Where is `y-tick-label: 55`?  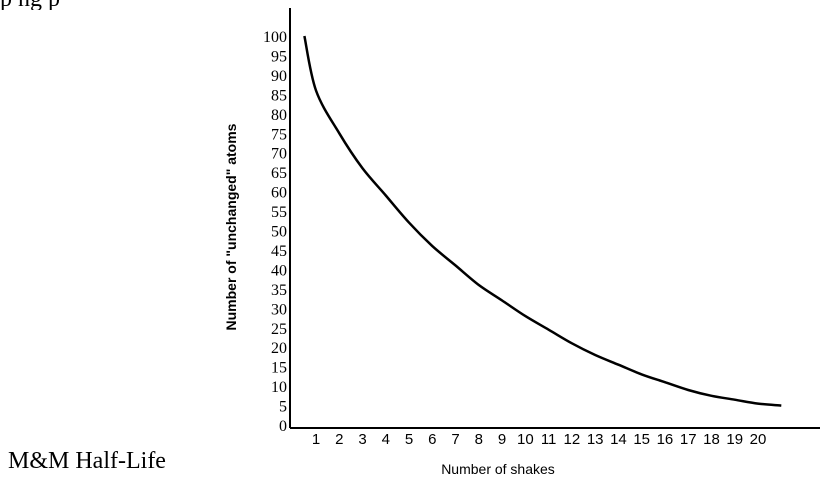 y-tick-label: 55 is located at coordinates (279, 212).